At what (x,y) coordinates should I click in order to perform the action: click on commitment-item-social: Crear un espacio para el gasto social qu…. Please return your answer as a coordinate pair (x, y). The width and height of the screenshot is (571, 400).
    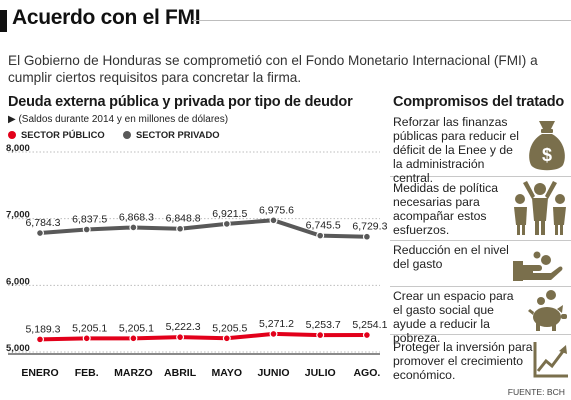
    Looking at the image, I should click on (480, 316).